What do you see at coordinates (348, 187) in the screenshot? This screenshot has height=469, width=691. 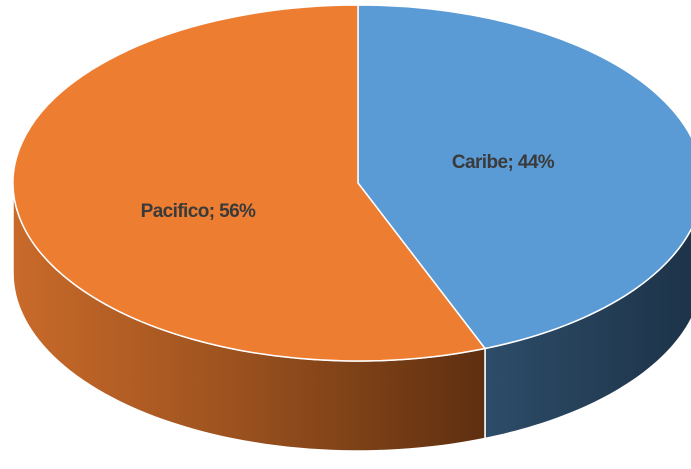 I see `pie-labels: Caribe; 44% Pacifico; 56%` at bounding box center [348, 187].